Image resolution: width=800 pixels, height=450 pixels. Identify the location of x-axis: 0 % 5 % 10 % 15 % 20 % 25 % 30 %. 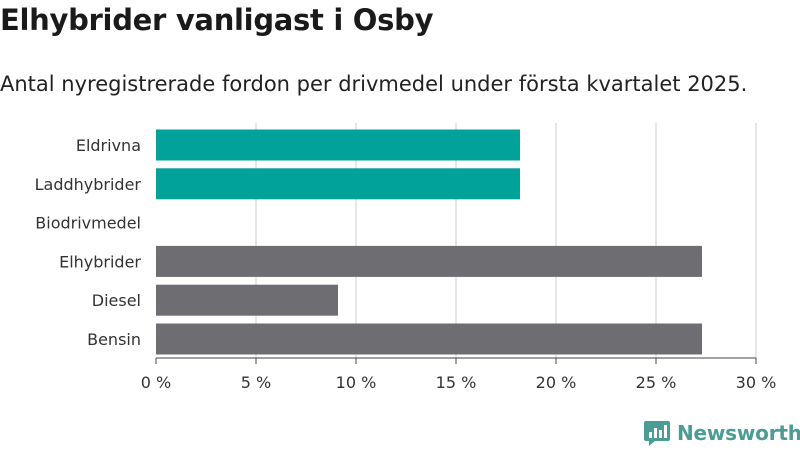
(459, 374).